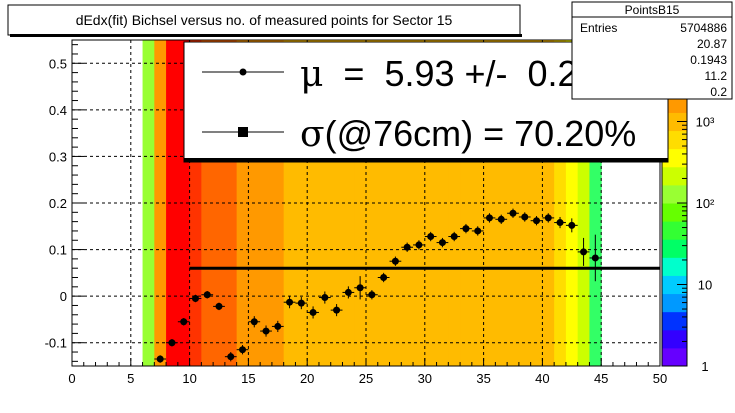 The image size is (735, 413). Describe the element at coordinates (312, 134) in the screenshot. I see `legend-sigma-symbol: σ` at that location.